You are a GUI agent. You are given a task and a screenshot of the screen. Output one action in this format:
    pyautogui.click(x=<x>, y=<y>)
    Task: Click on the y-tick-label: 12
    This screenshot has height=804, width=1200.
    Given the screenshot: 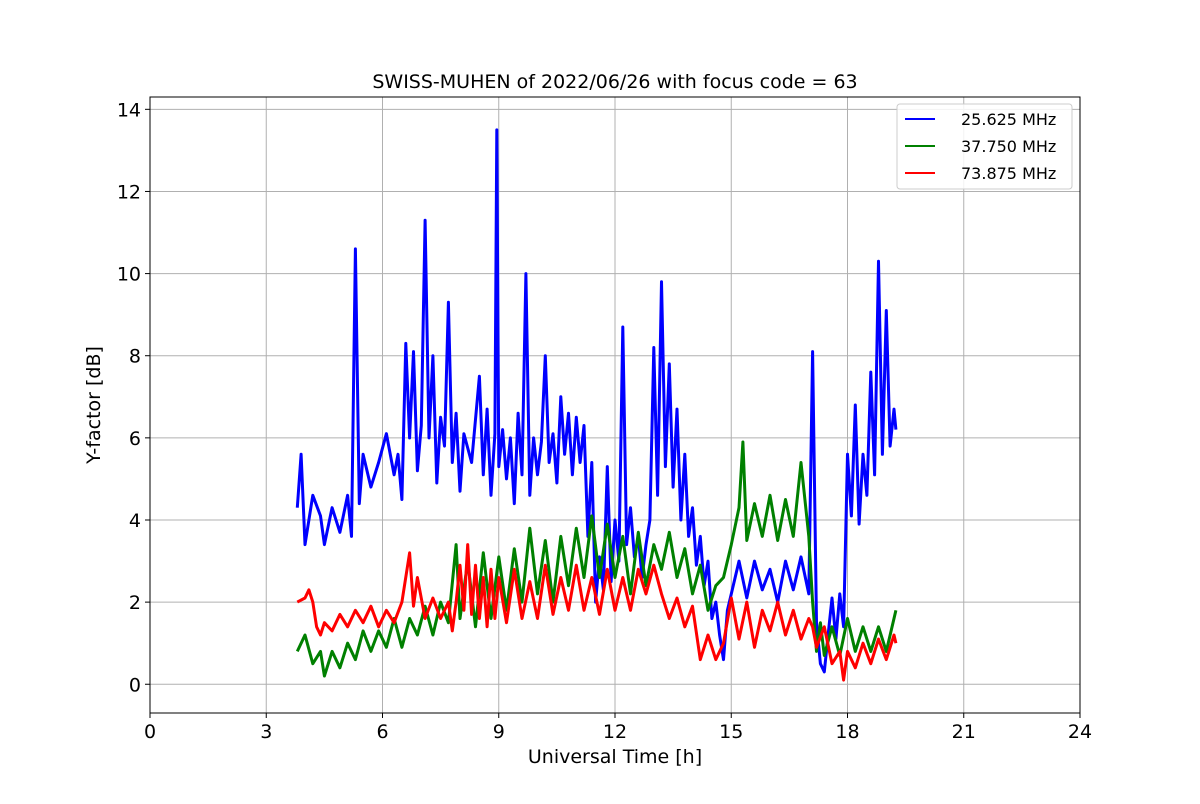 What is the action you would take?
    pyautogui.click(x=129, y=192)
    